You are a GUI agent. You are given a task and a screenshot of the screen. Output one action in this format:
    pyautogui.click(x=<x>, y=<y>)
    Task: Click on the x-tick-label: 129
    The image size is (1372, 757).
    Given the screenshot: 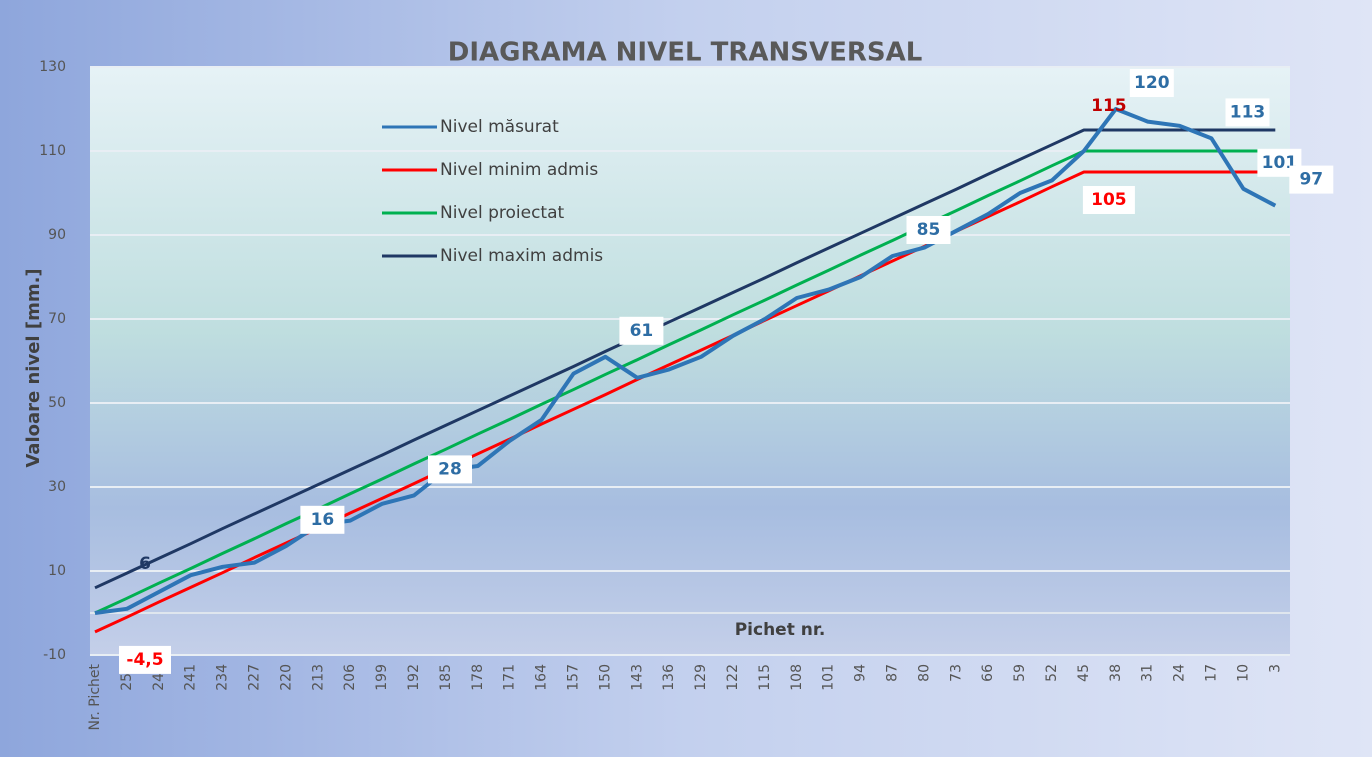 What is the action you would take?
    pyautogui.click(x=701, y=677)
    